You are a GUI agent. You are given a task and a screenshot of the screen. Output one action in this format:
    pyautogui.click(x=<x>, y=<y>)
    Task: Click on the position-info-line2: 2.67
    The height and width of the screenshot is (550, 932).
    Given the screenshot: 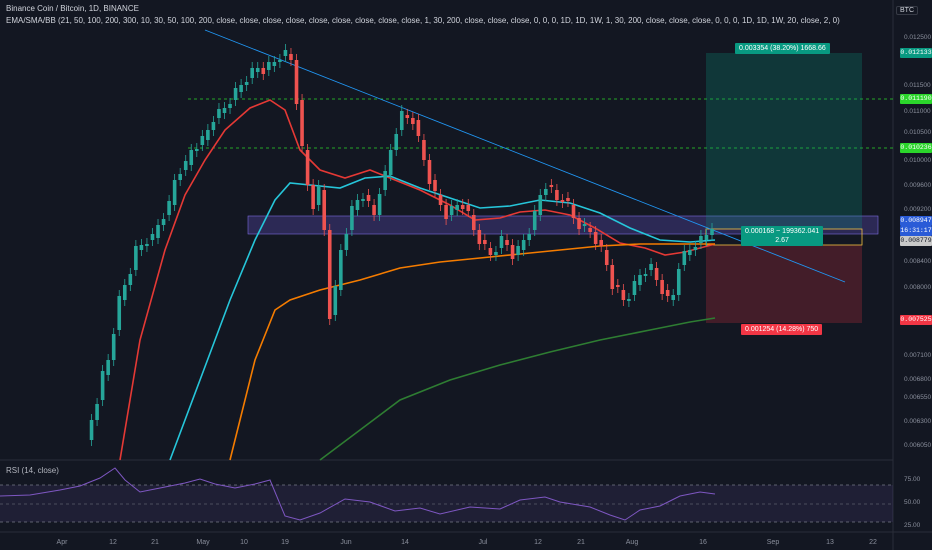 What is the action you would take?
    pyautogui.click(x=782, y=240)
    